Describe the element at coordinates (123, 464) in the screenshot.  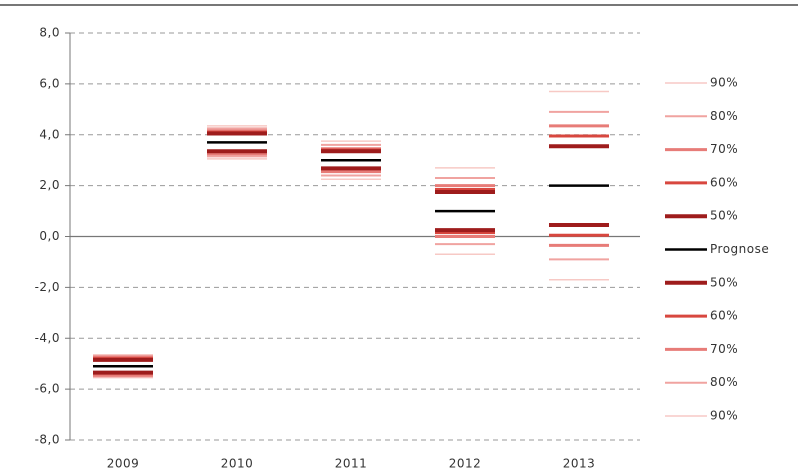
I see `x-tick-label: 2009` at that location.